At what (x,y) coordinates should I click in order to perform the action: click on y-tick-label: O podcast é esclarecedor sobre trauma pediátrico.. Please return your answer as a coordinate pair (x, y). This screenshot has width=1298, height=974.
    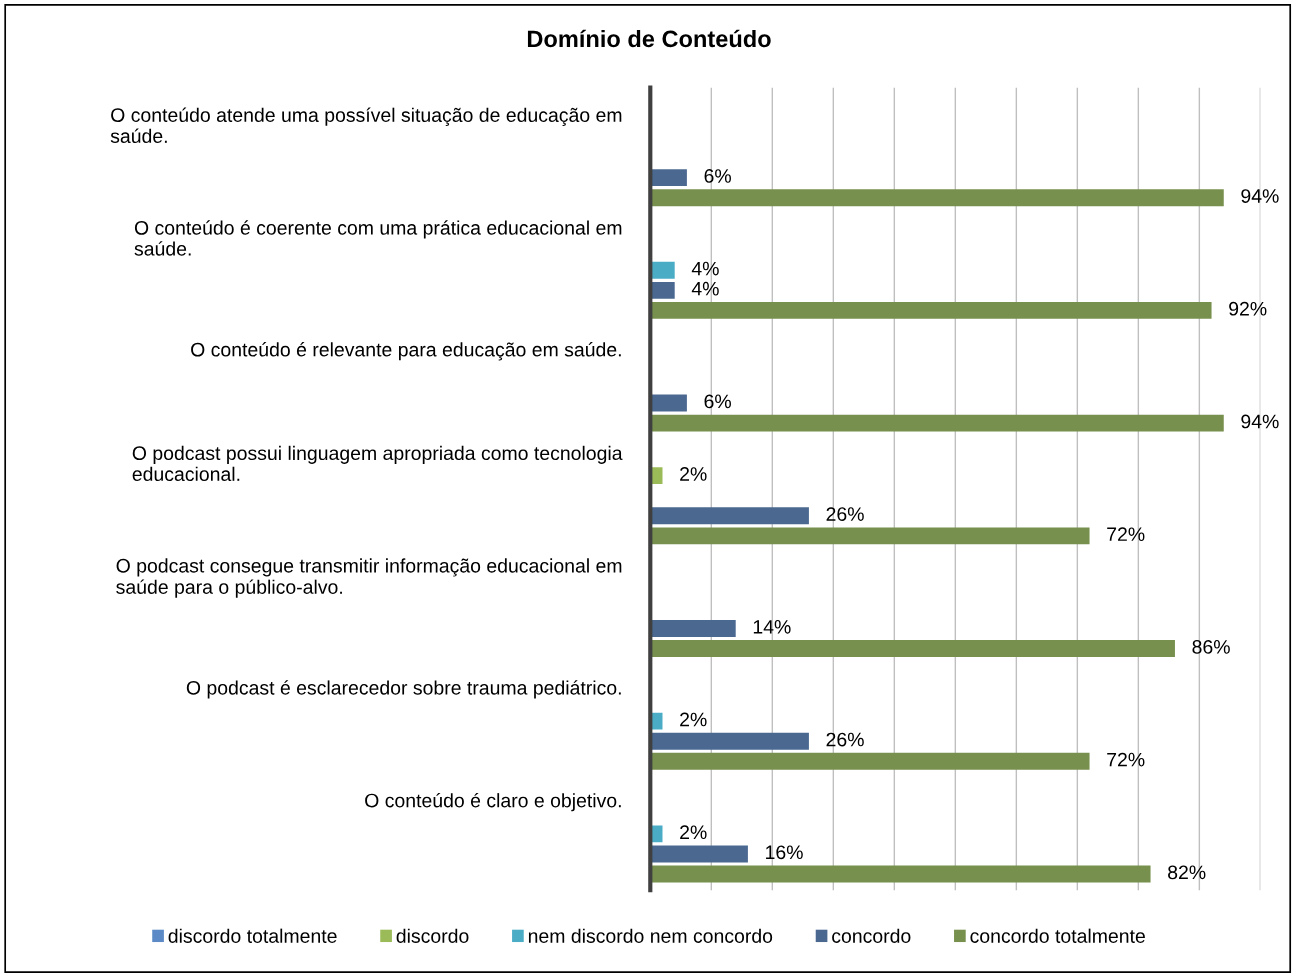
    Looking at the image, I should click on (403, 689).